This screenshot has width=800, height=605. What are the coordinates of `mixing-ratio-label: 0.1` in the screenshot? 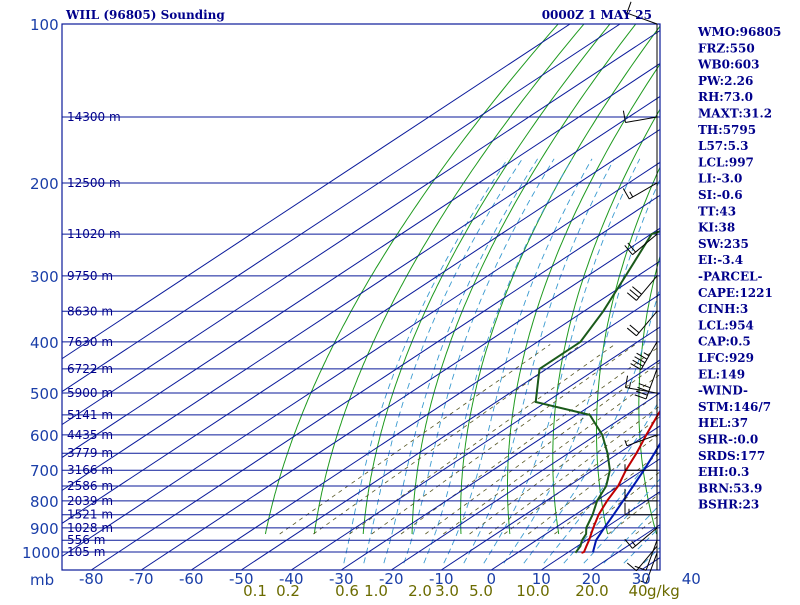 It's located at (255, 591).